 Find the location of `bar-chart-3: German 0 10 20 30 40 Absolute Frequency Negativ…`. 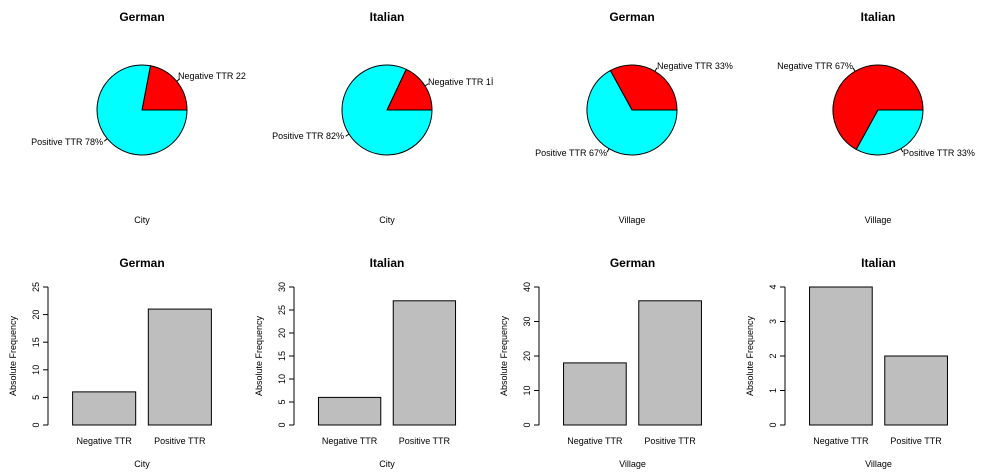

bar-chart-3: German 0 10 20 30 40 Absolute Frequency Negativ… is located at coordinates (600, 362).